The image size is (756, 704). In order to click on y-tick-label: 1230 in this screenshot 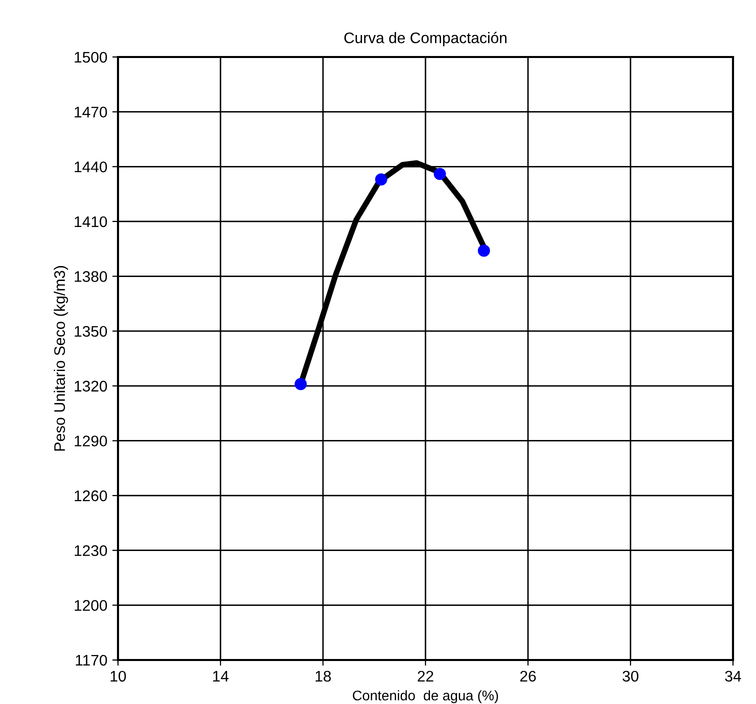, I will do `click(90, 550)`.